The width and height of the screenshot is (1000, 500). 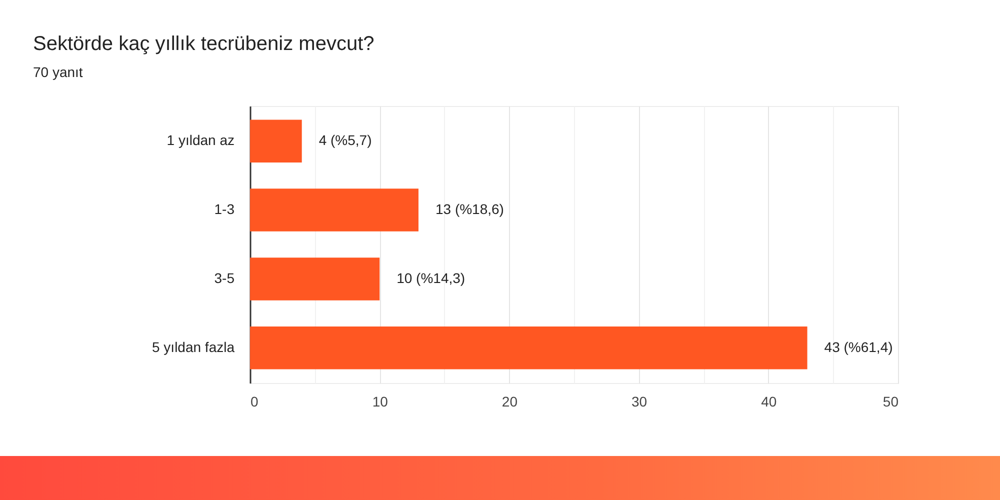 I want to click on x-tick-label: 50, so click(x=890, y=402).